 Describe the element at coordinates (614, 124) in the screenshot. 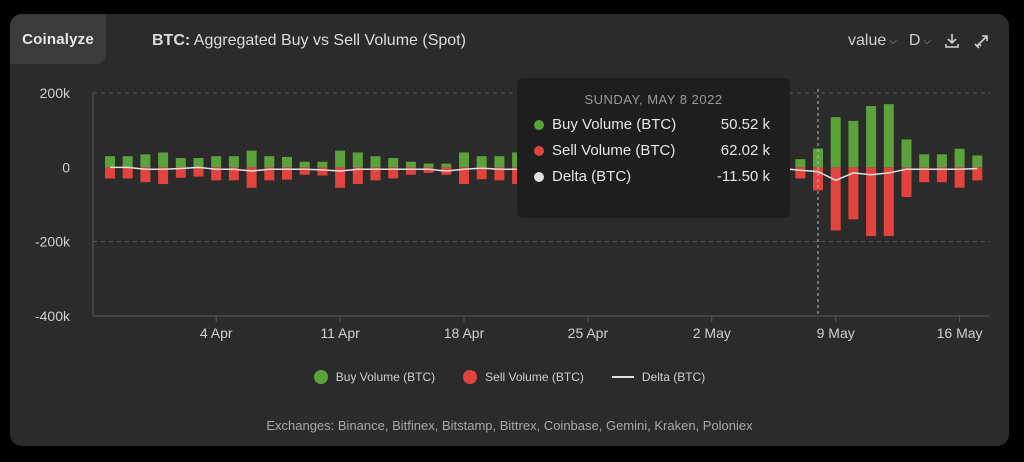

I see `tooltip-buy-label: Buy Volume (BTC)` at that location.